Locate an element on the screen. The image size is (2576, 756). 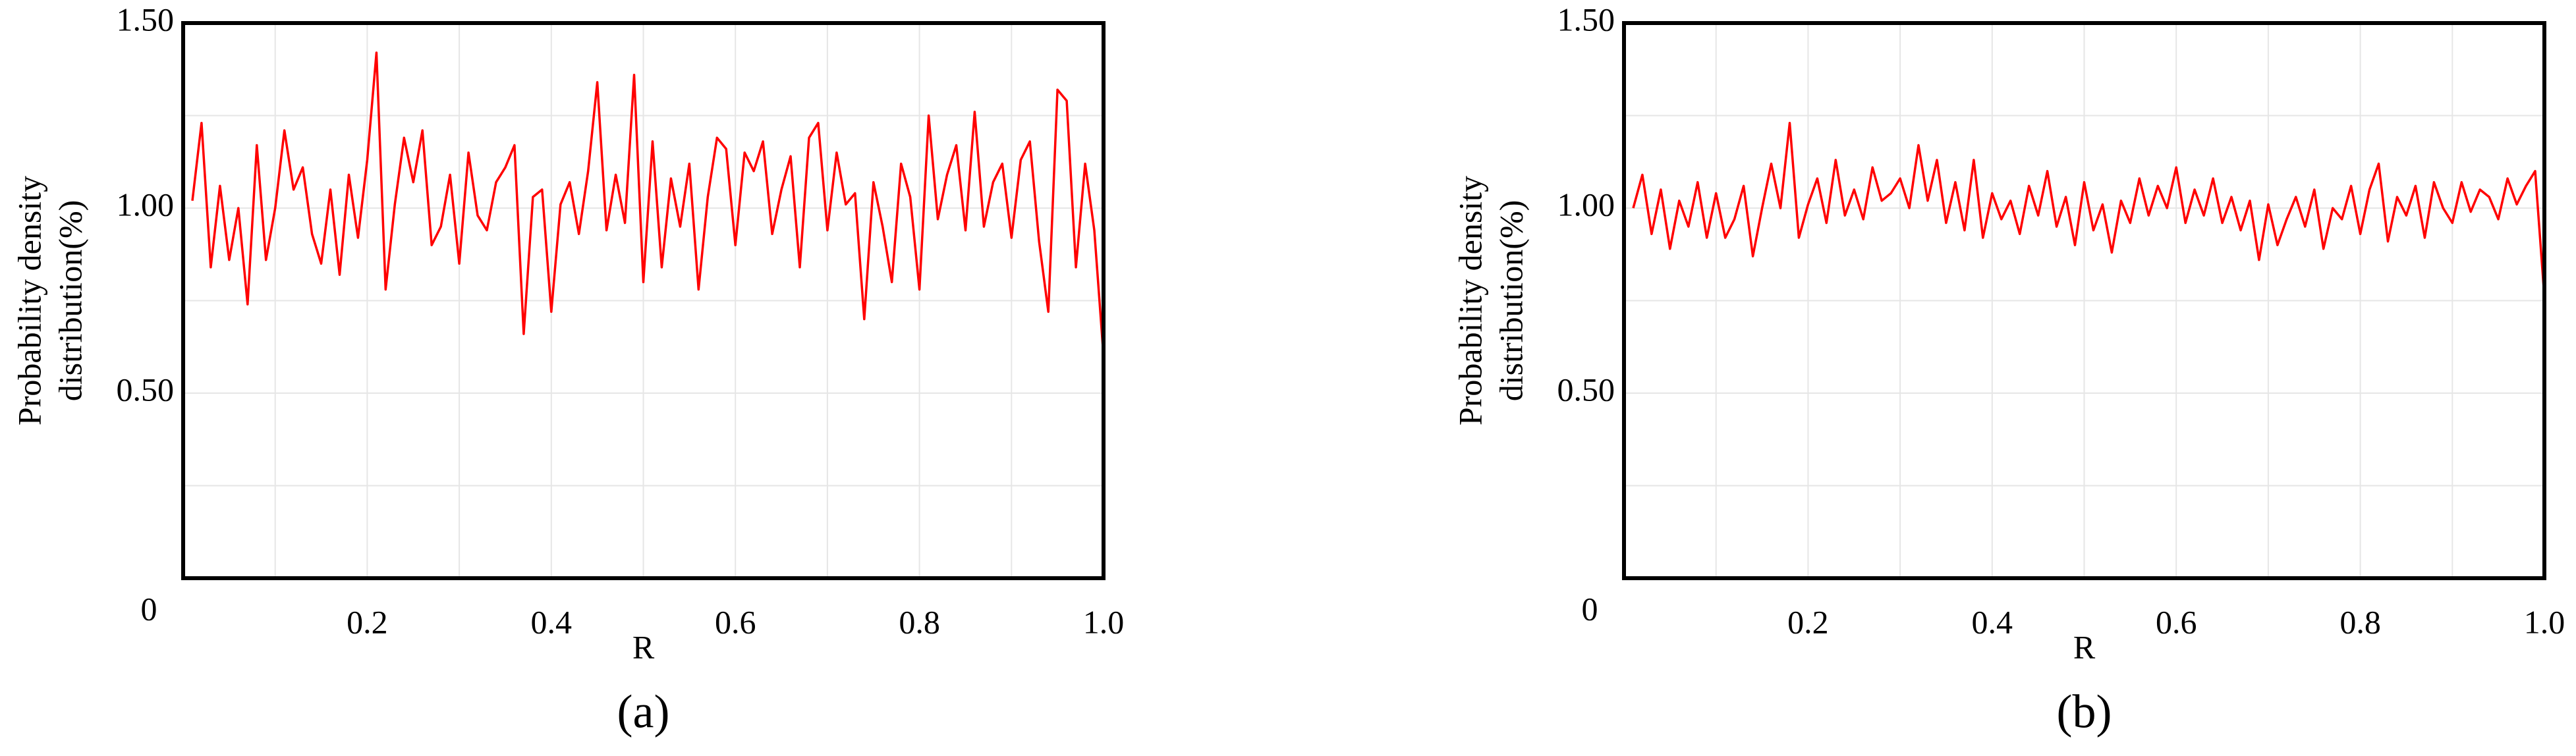
panel-caption: (b) is located at coordinates (2084, 712).